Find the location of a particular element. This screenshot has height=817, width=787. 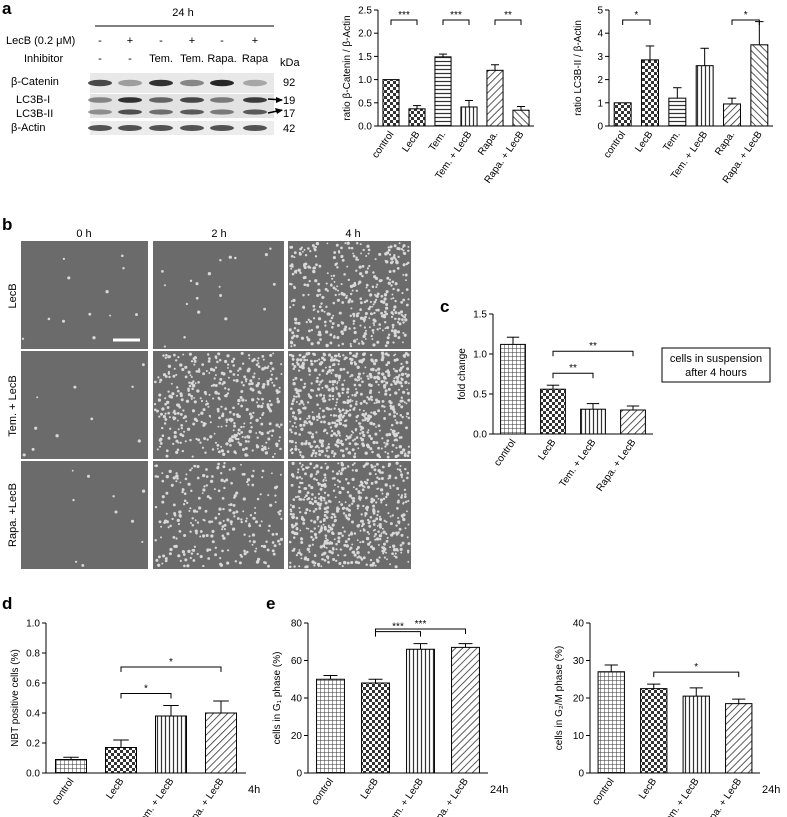

micro-row-lecb: LecB is located at coordinates (13, 295).